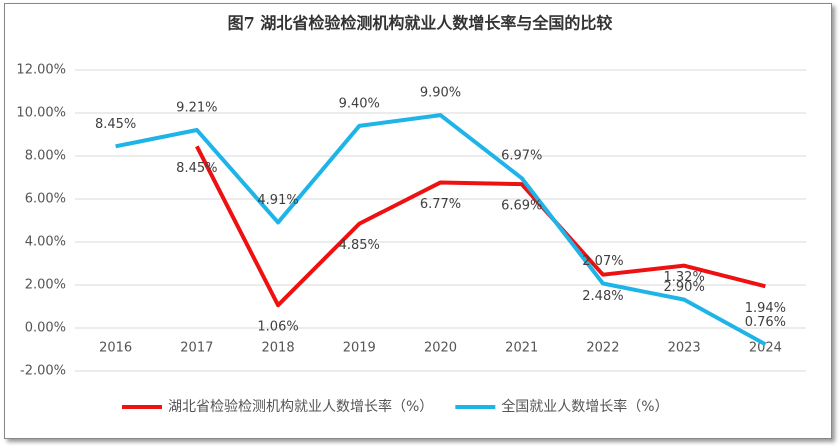  I want to click on chart-title: 图7 湖北省检验检测机构就业人数增长率与全国的比较, so click(420, 23).